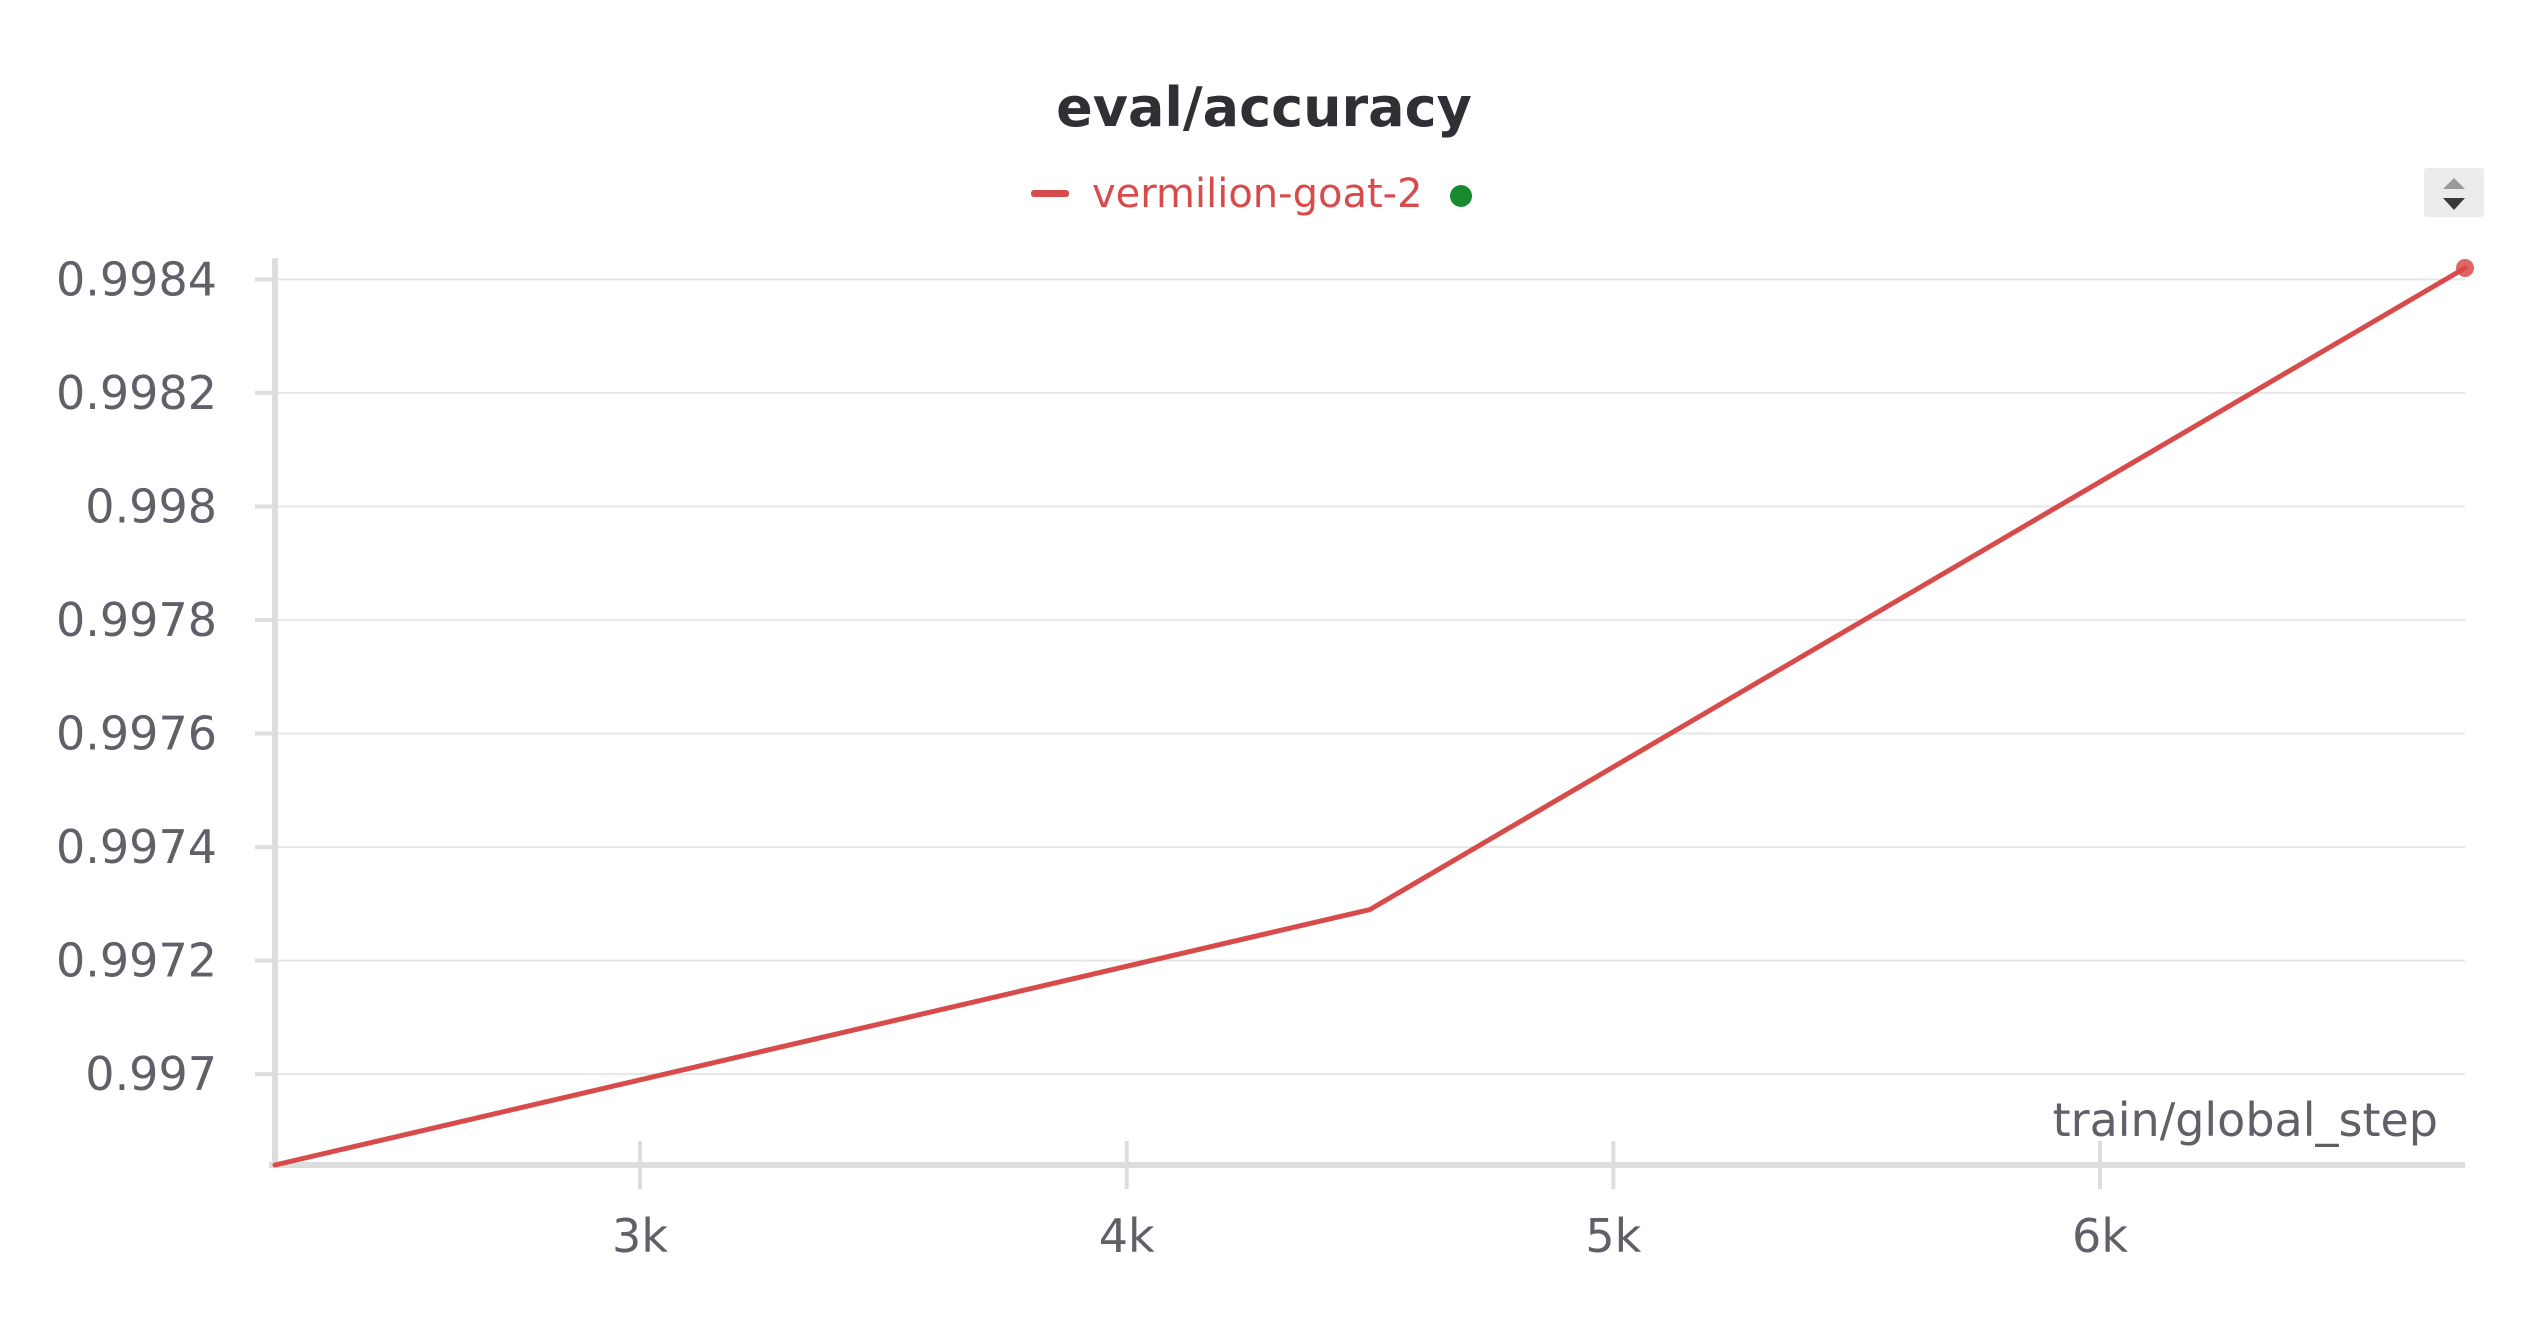 This screenshot has height=1328, width=2528. I want to click on y-tick-label: 0.998, so click(151, 506).